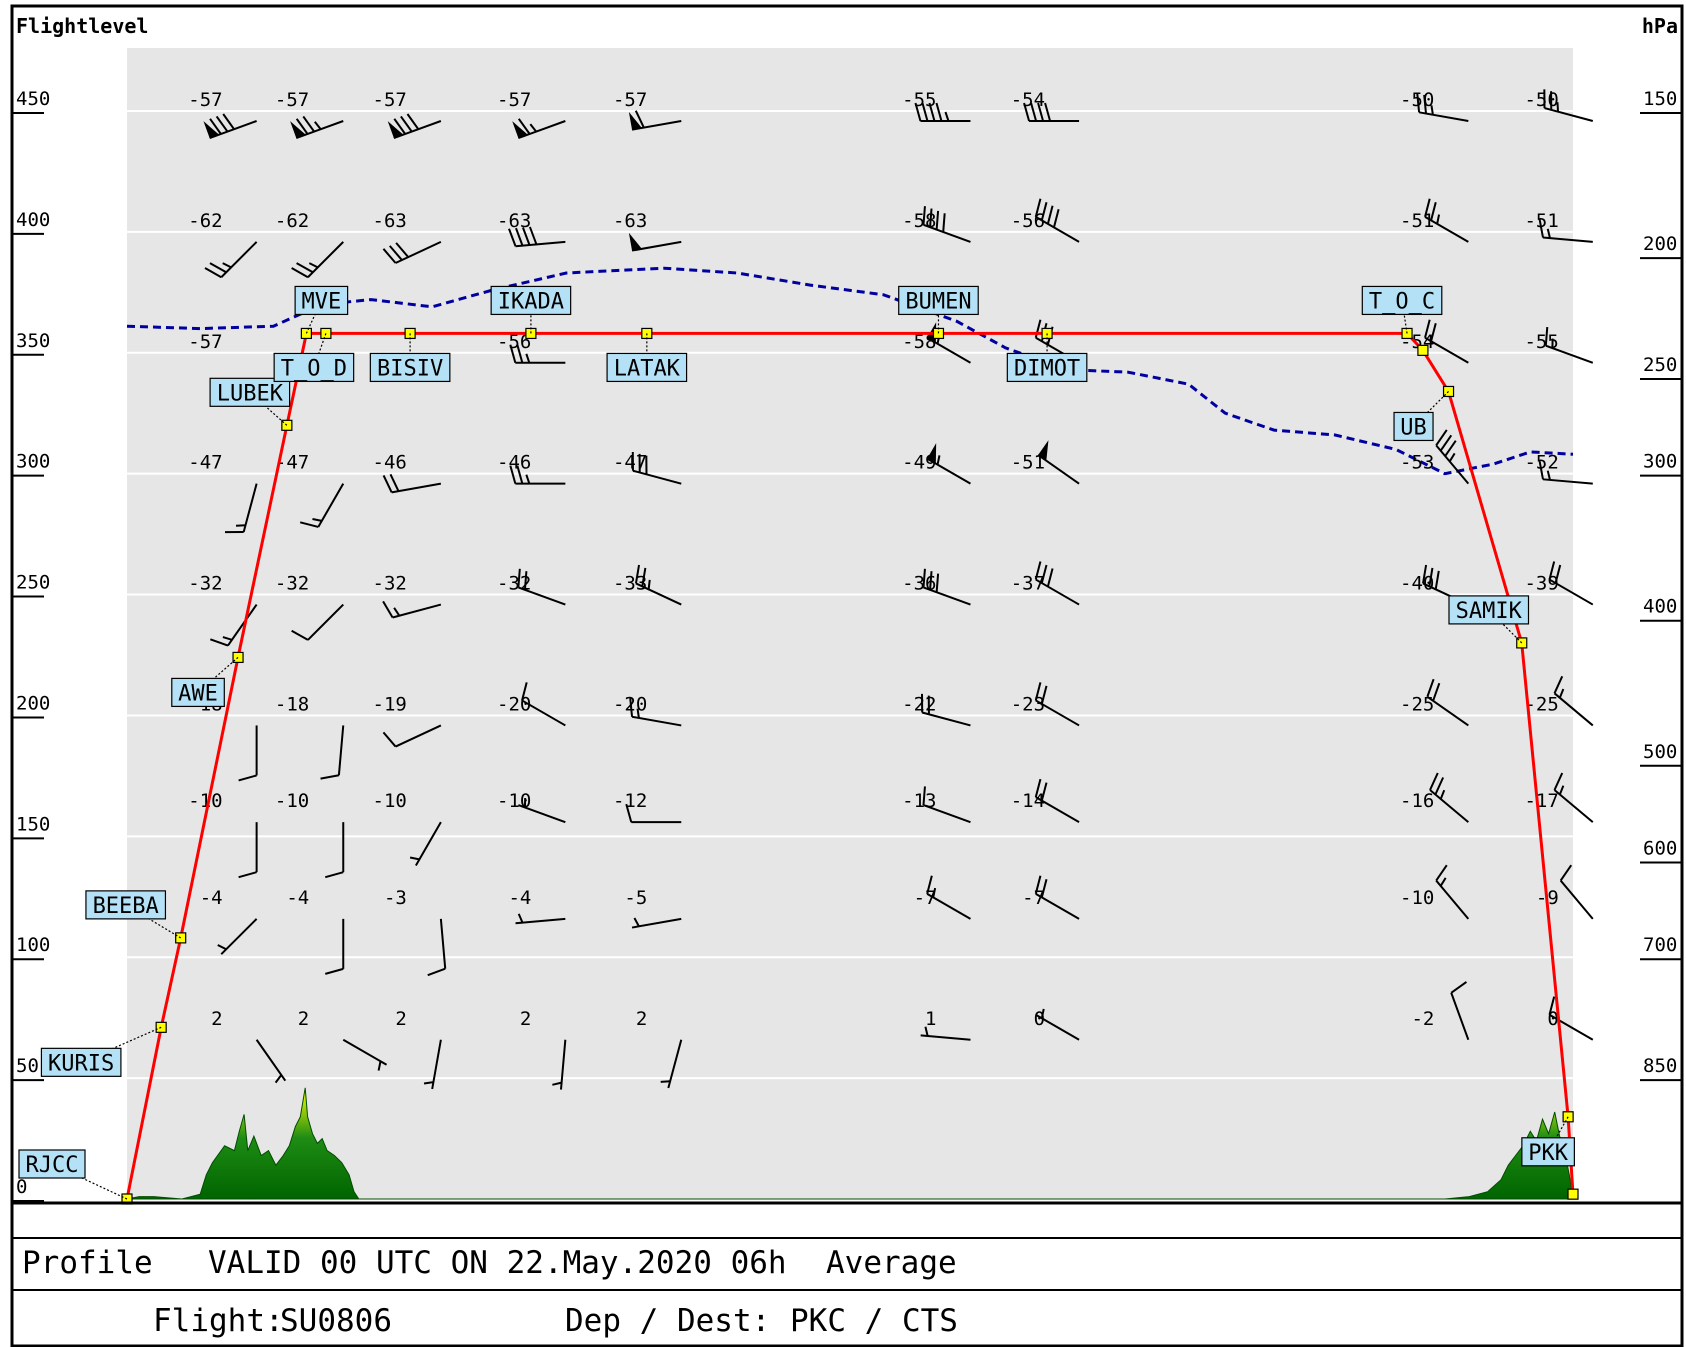 This screenshot has width=1686, height=1347. Describe the element at coordinates (630, 801) in the screenshot. I see `temperature-label: -12` at that location.